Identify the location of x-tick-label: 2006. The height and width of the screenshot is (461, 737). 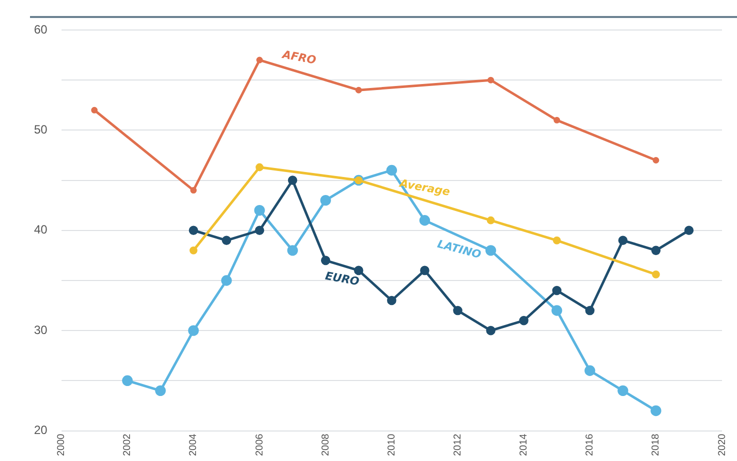
(260, 444).